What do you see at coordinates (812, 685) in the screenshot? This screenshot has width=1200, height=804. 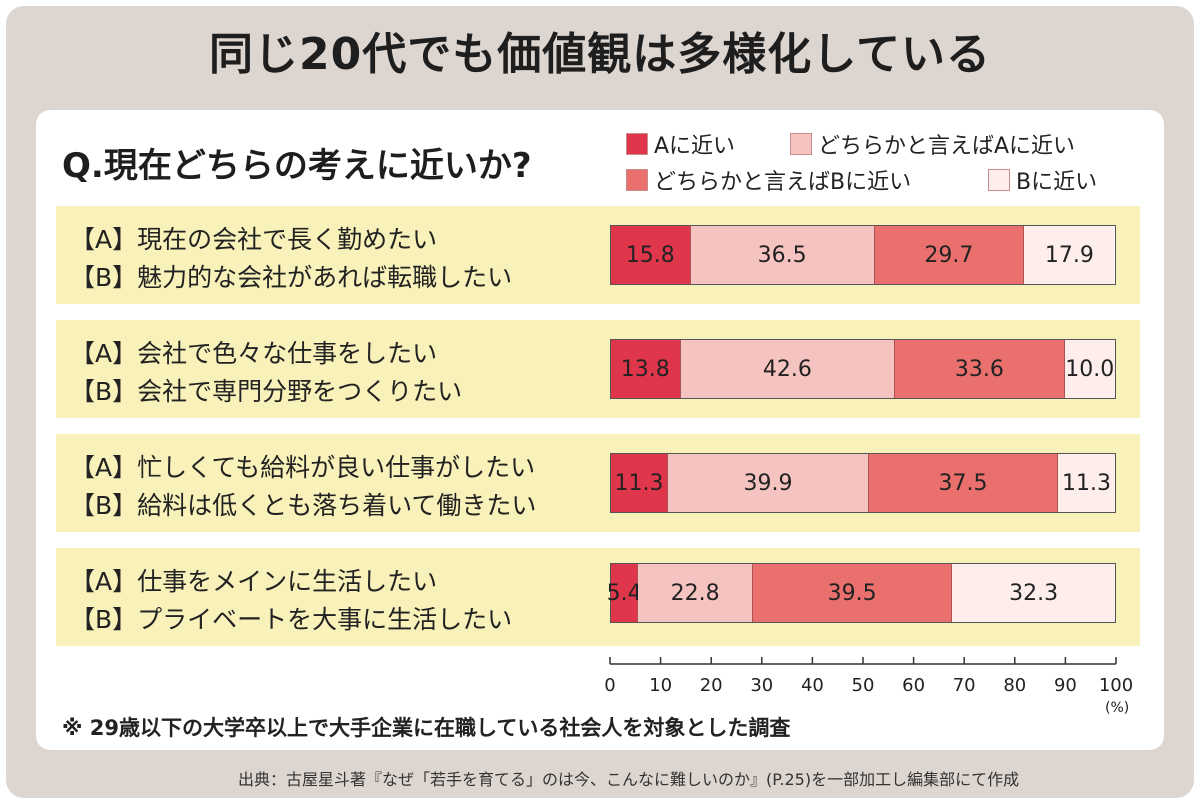 I see `x-tick-label: 40` at bounding box center [812, 685].